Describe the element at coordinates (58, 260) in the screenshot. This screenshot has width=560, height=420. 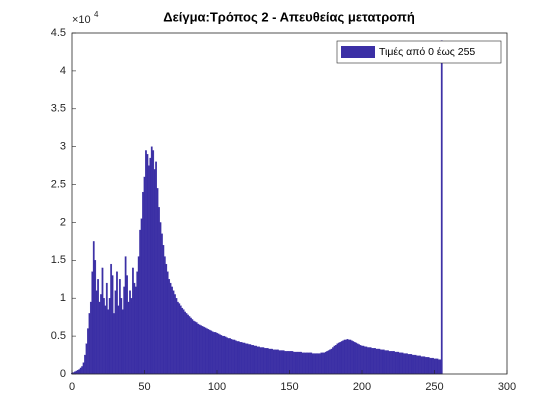
I see `y-tick-label: 1.5` at that location.